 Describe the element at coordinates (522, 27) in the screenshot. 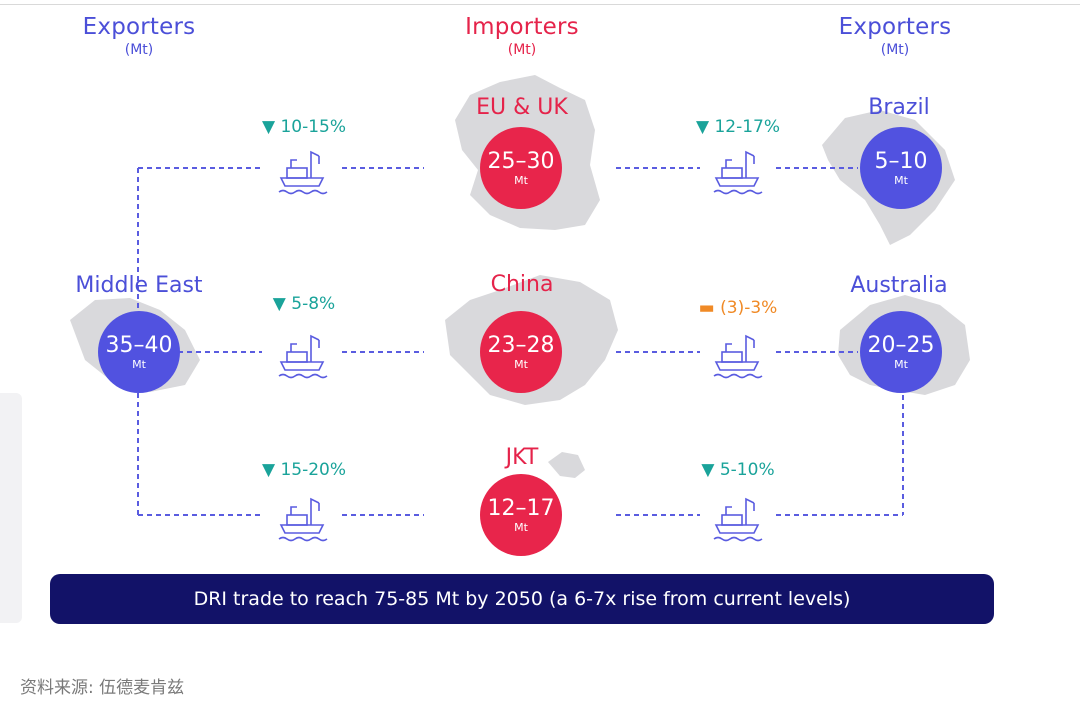

I see `header-title: Importers` at that location.